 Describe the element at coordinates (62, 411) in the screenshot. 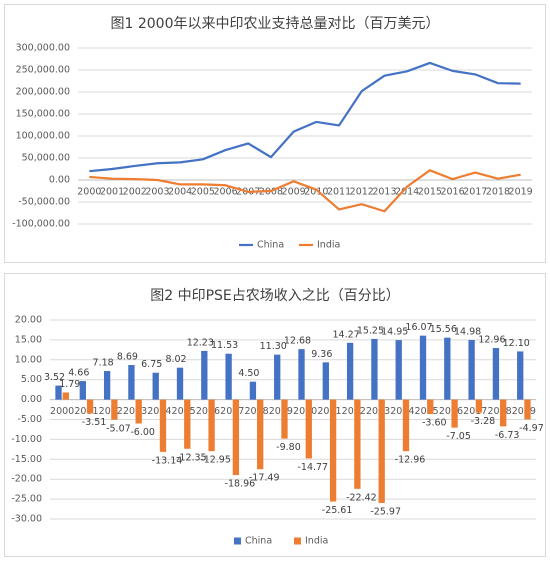

I see `x-tick-label: 2000` at that location.